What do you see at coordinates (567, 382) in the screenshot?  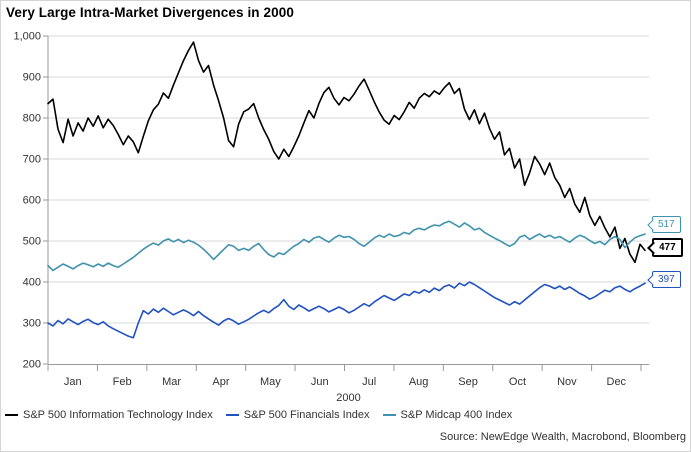 I see `month-label: Nov` at bounding box center [567, 382].